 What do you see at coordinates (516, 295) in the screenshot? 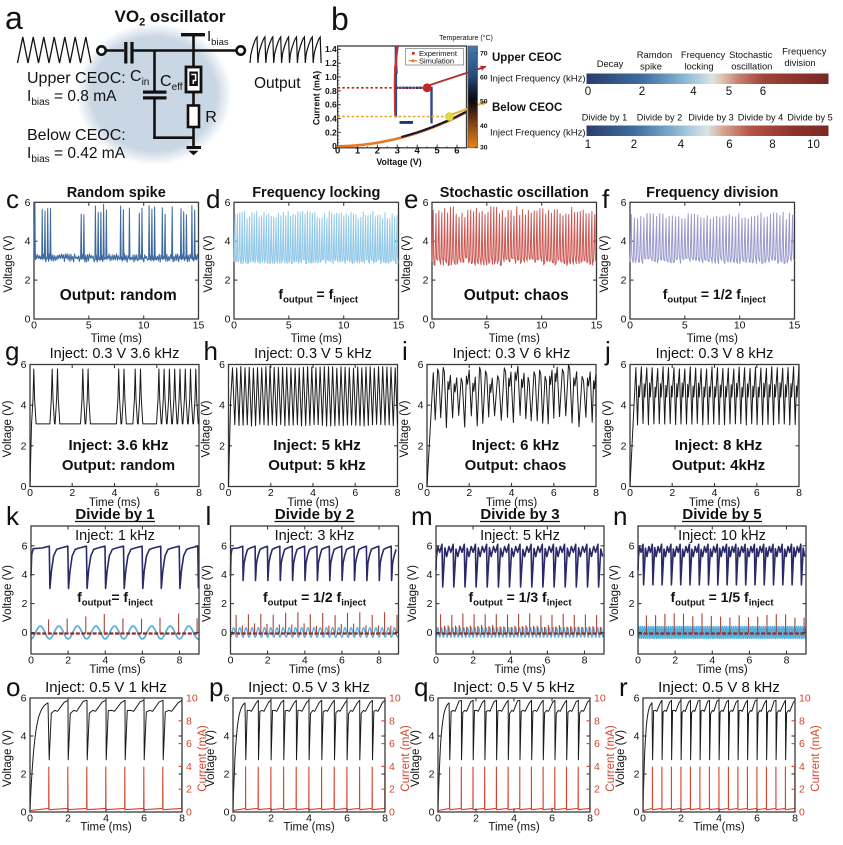
I see `svg-text: Output: chaos` at bounding box center [516, 295].